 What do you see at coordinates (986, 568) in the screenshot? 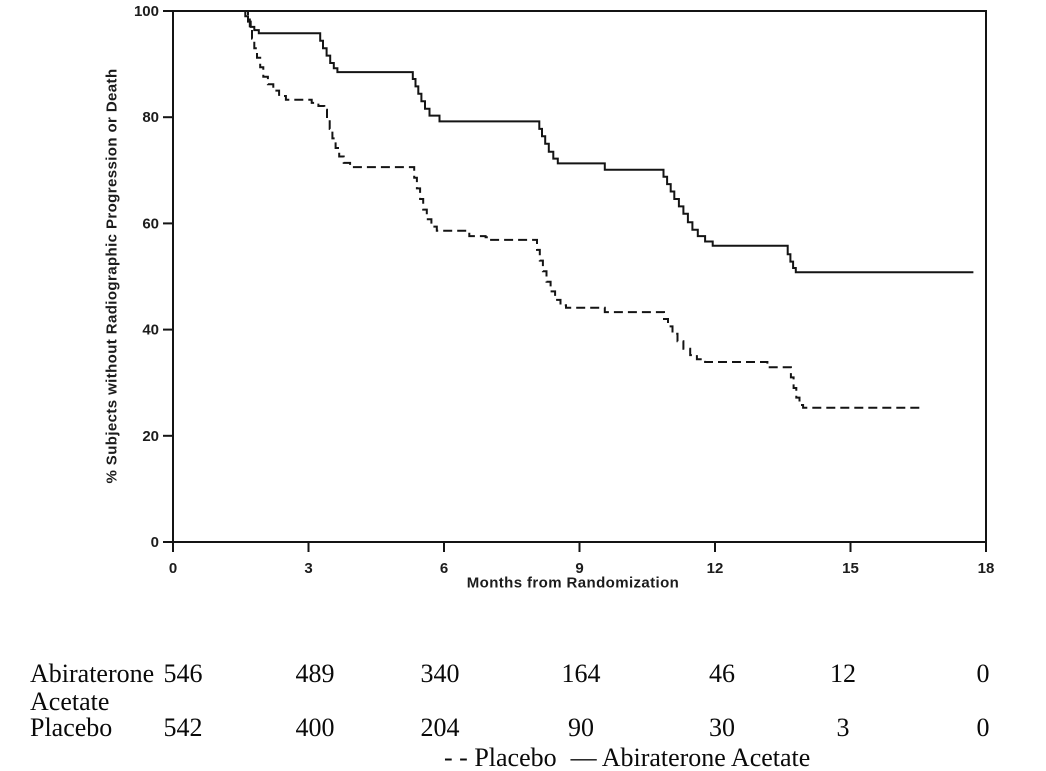
I see `x-tick-label: 18` at bounding box center [986, 568].